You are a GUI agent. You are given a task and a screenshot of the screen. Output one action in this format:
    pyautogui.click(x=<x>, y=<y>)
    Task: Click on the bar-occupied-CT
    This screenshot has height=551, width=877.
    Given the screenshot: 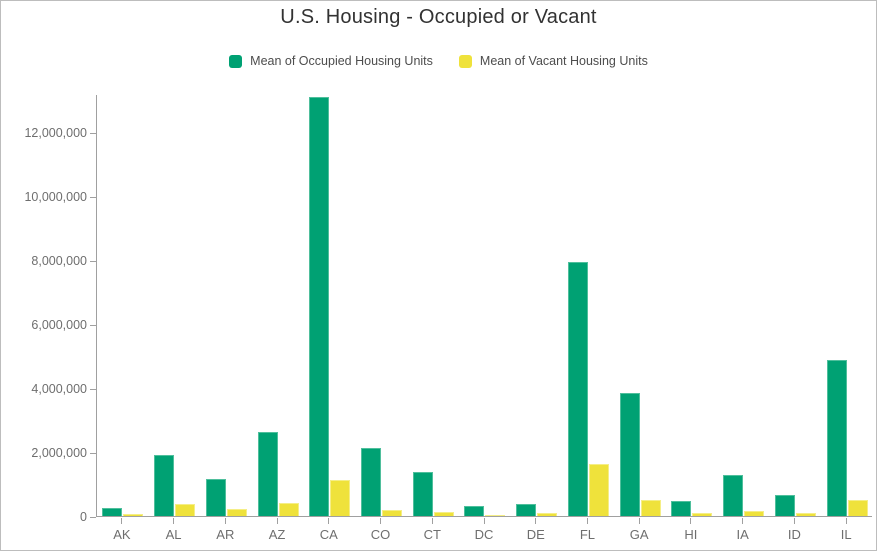 What is the action you would take?
    pyautogui.click(x=422, y=494)
    